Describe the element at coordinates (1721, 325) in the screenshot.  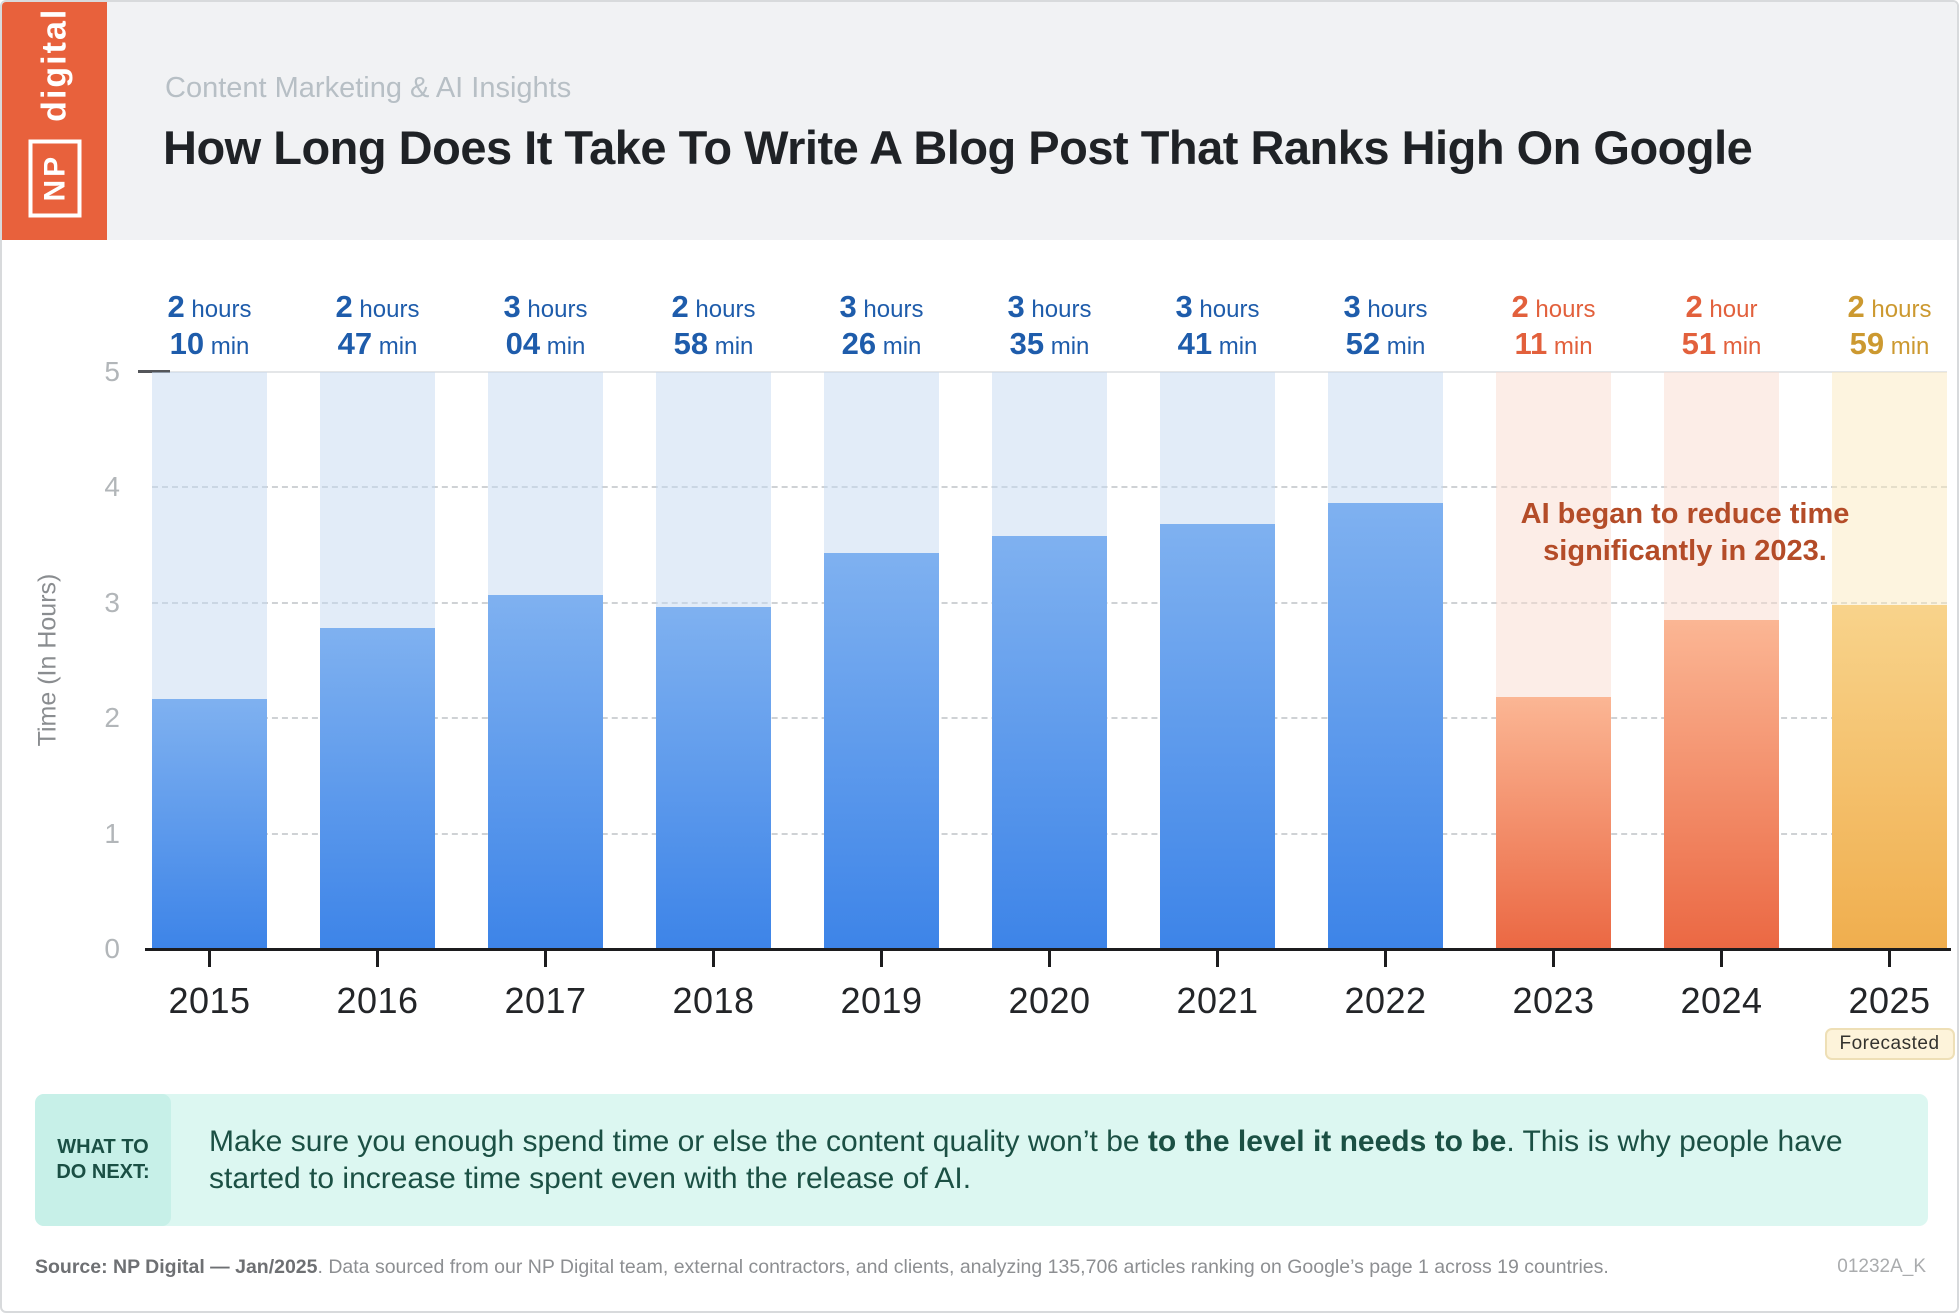
I see `bar-value-label-2024: 2 hour 51 min` at that location.